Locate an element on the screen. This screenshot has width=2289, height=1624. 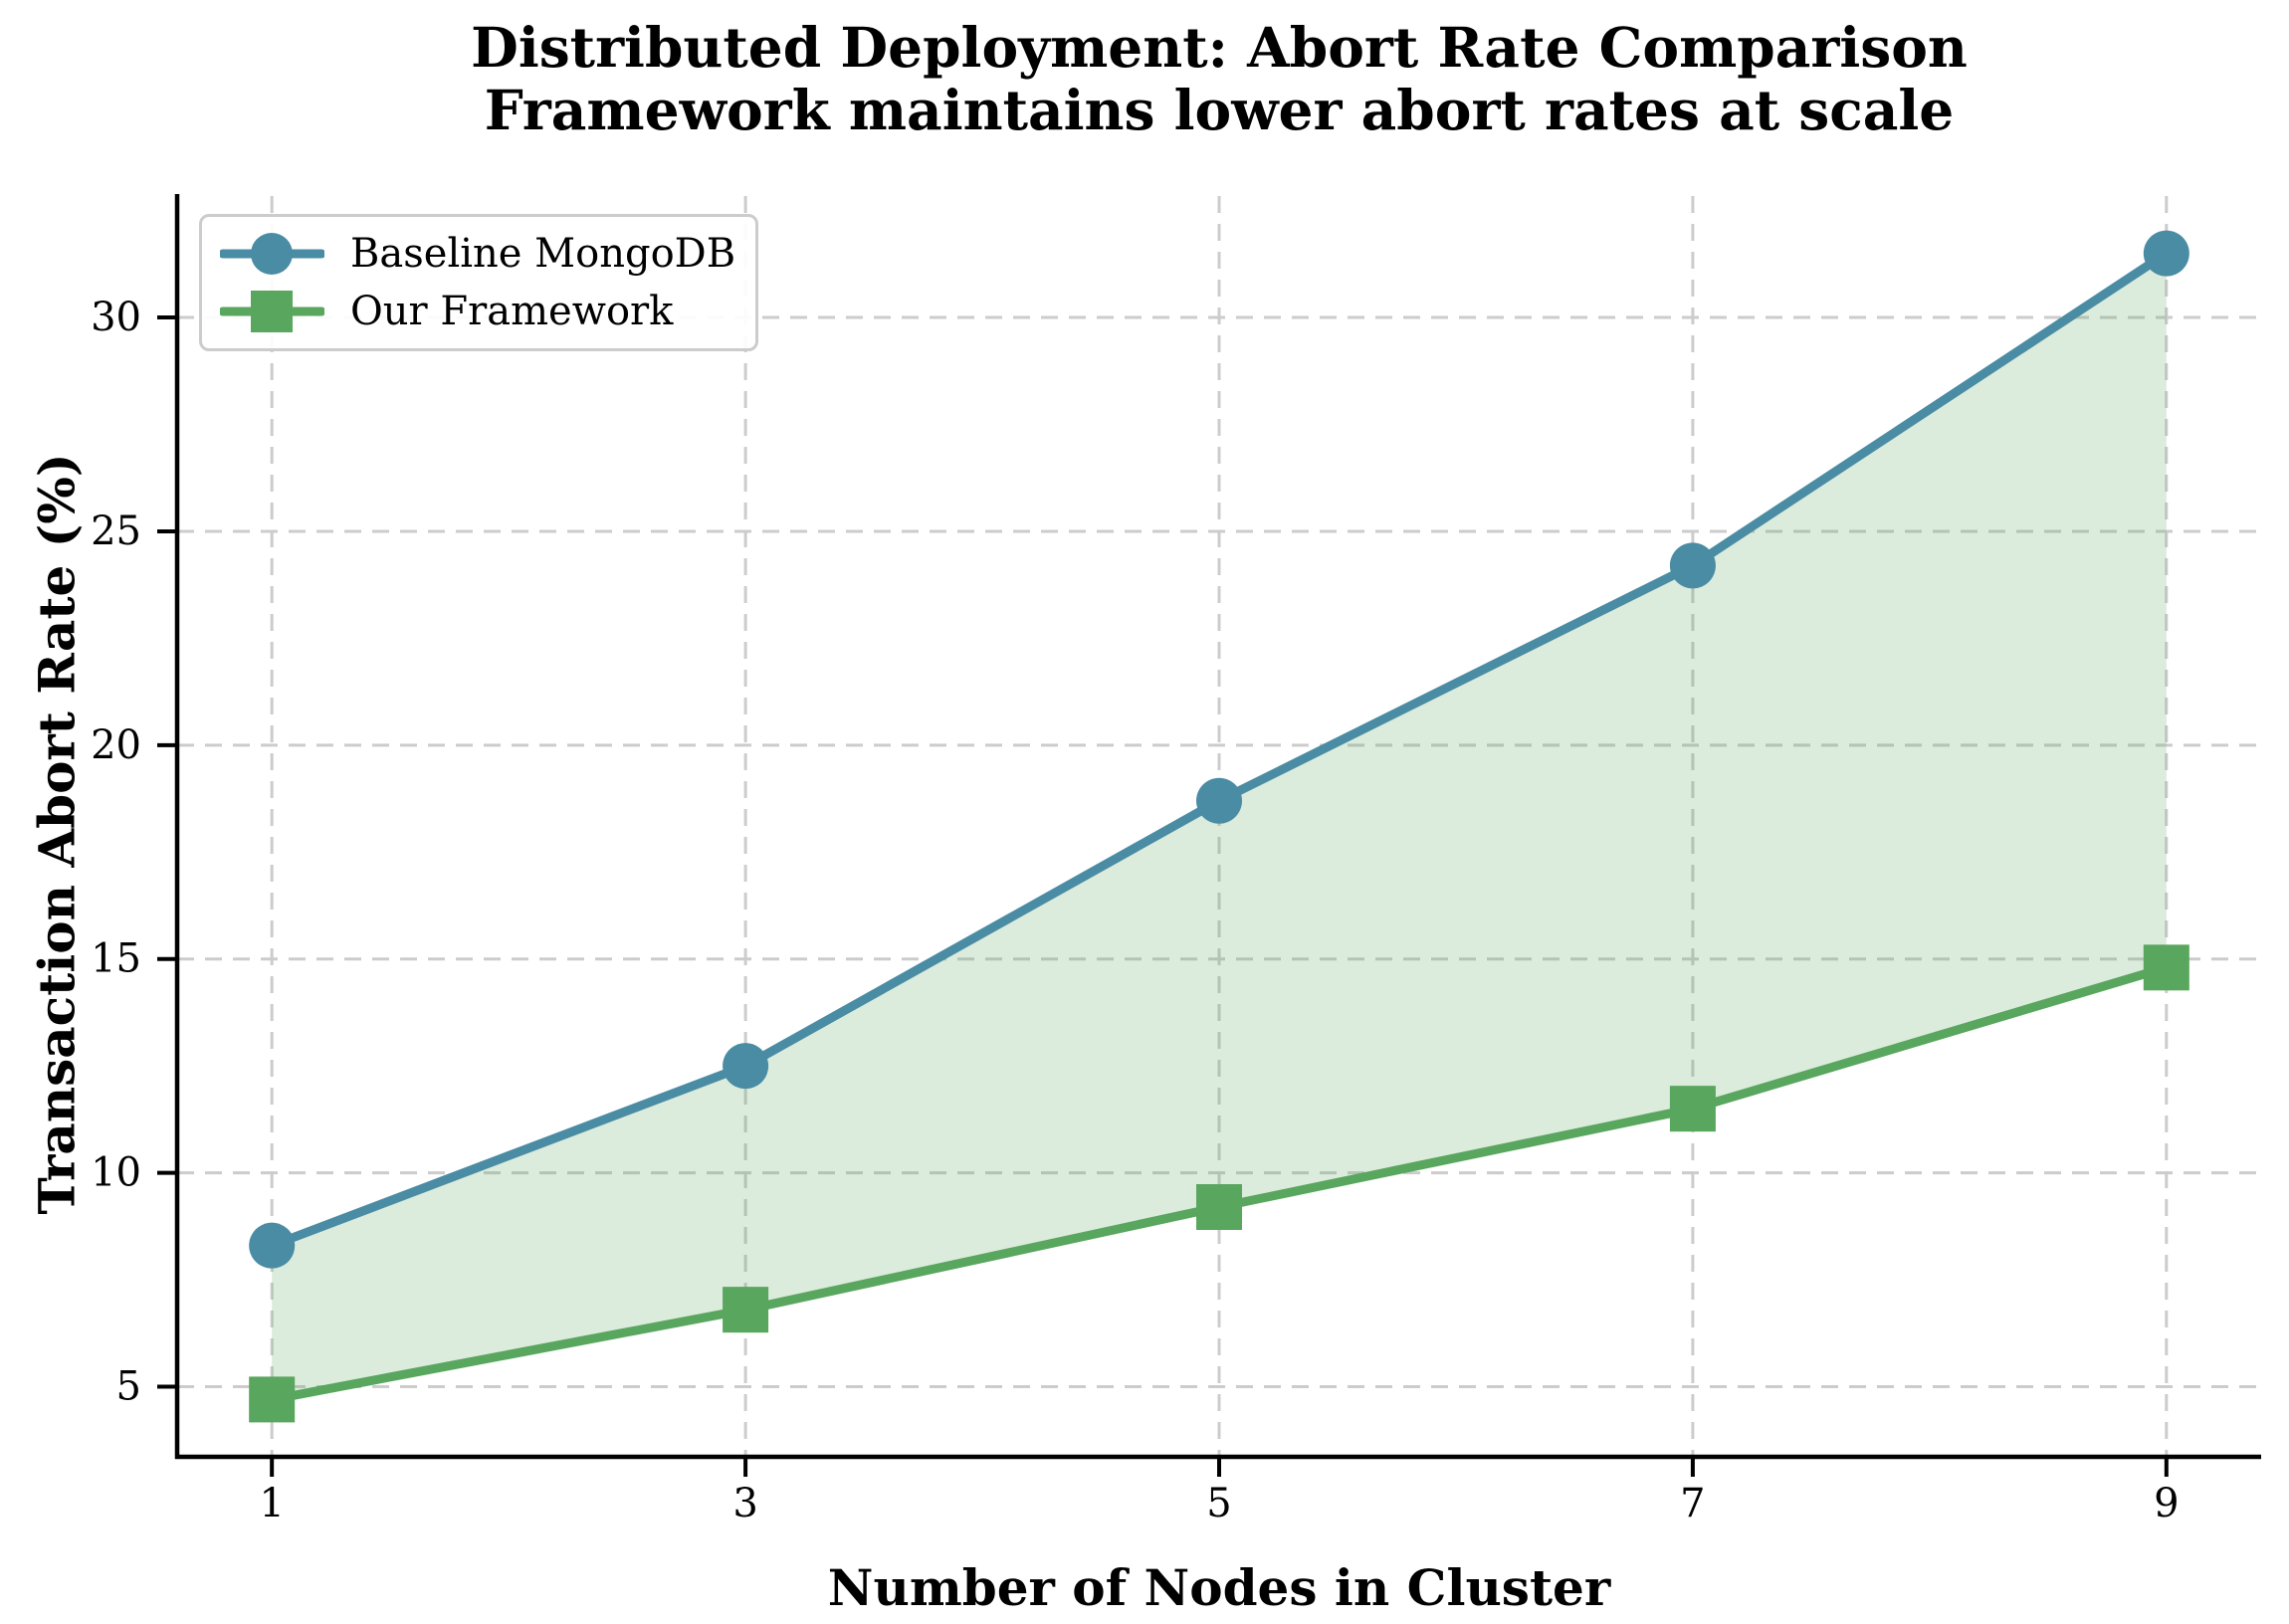
x-tick-label: 5 is located at coordinates (1218, 1503).